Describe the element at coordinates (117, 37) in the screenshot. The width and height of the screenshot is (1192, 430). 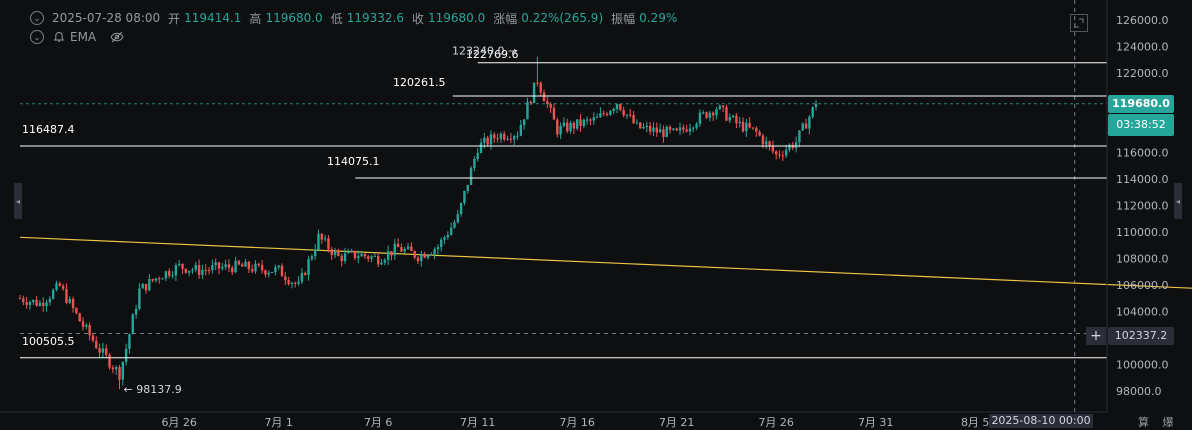
I see `eye-off-icon` at that location.